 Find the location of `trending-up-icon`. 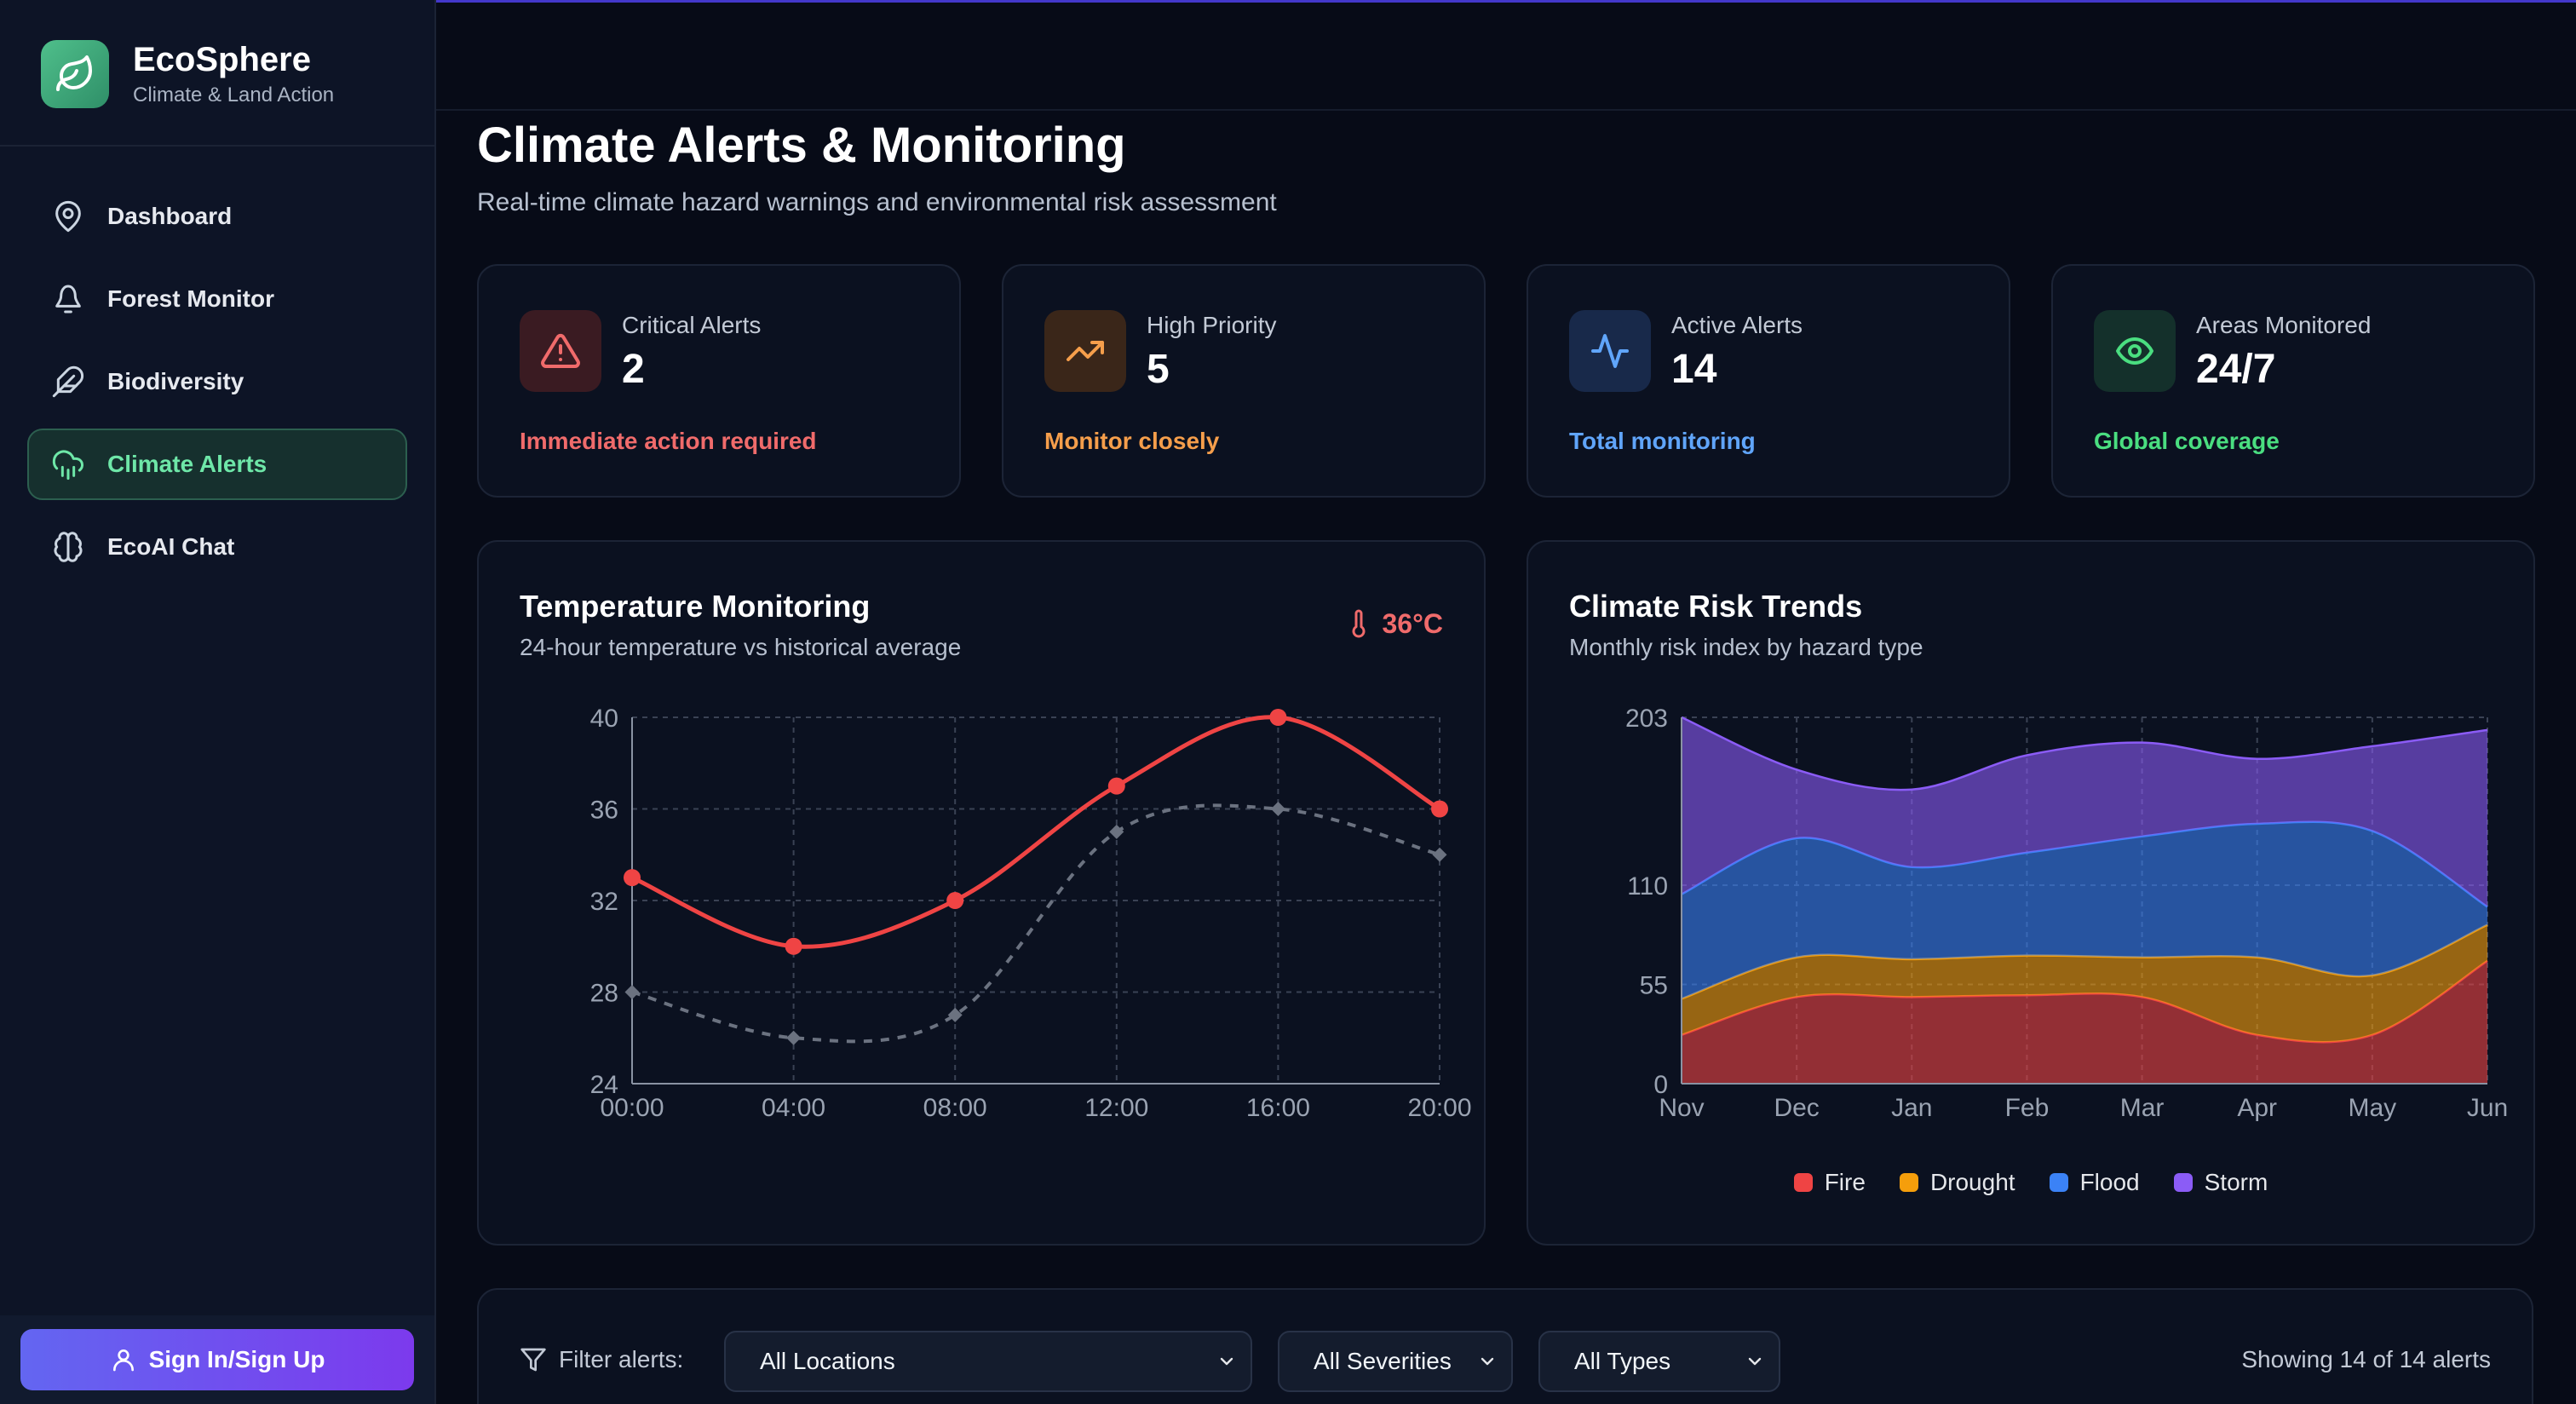

trending-up-icon is located at coordinates (1085, 351).